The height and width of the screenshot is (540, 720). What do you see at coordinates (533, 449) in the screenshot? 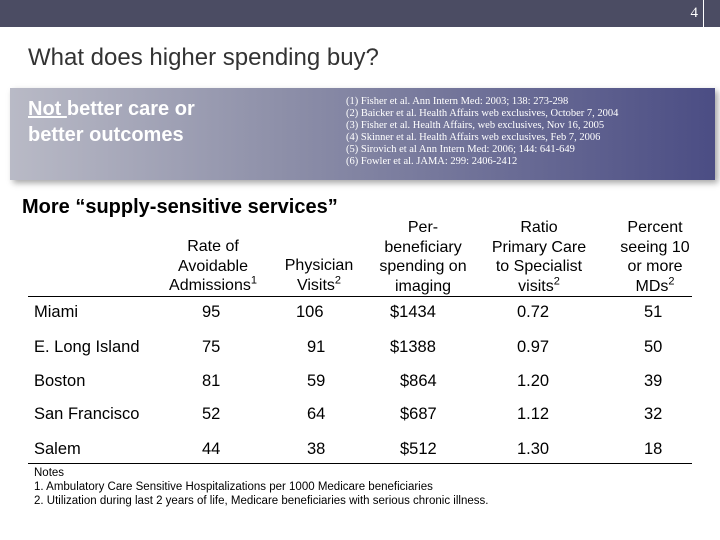
I see `primary-care-ratio-cell: 1.30` at bounding box center [533, 449].